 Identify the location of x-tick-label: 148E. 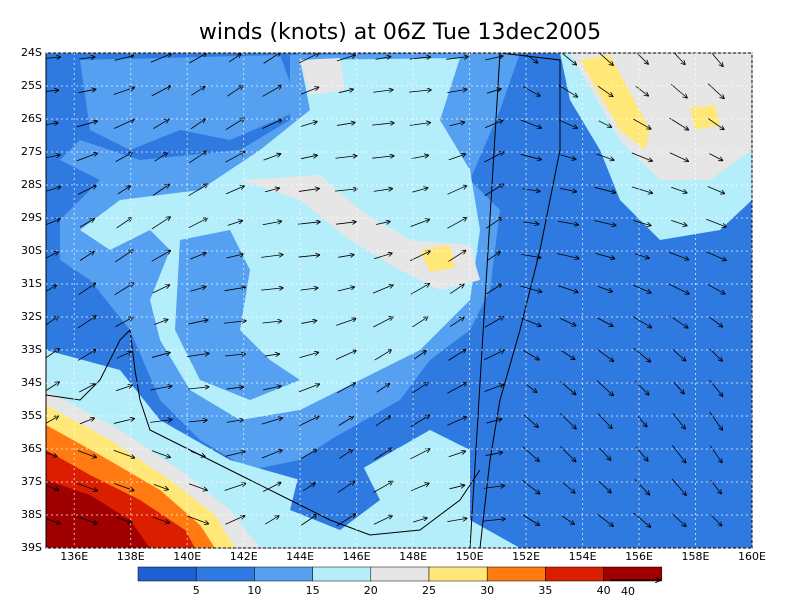
(413, 556).